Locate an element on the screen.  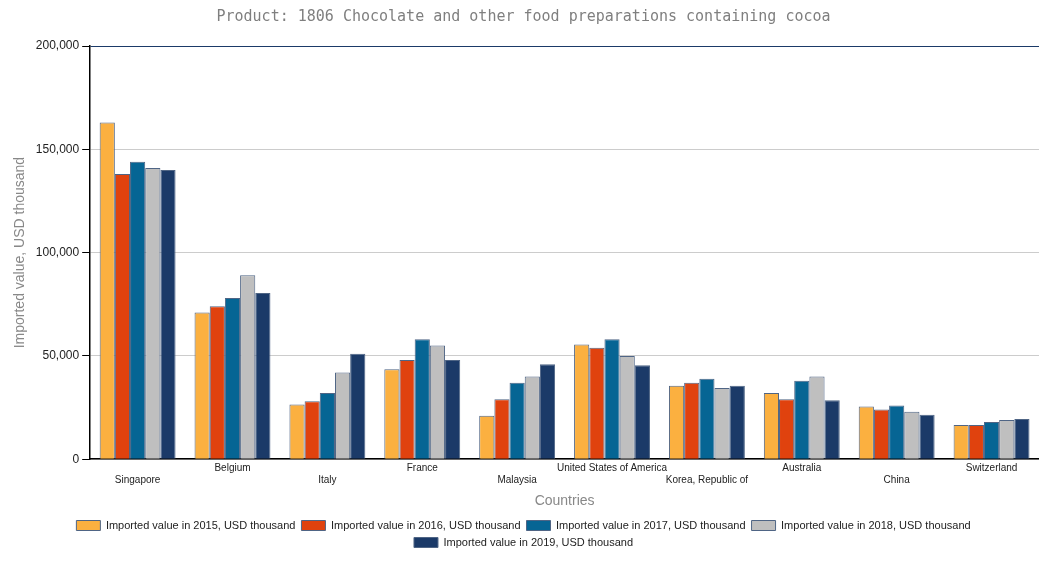
legend-label: Imported value in 2015, USD thousand is located at coordinates (200, 524).